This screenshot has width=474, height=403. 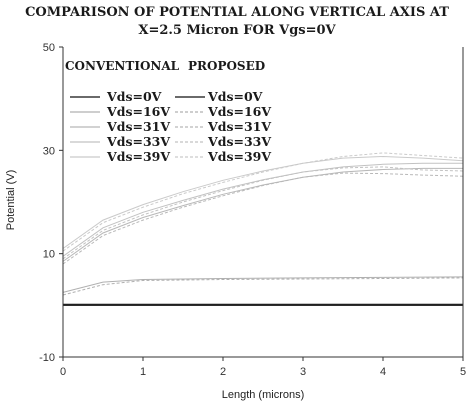 What do you see at coordinates (237, 30) in the screenshot?
I see `chart-subtitle: X=2.5 Micron FOR Vgs=0V` at bounding box center [237, 30].